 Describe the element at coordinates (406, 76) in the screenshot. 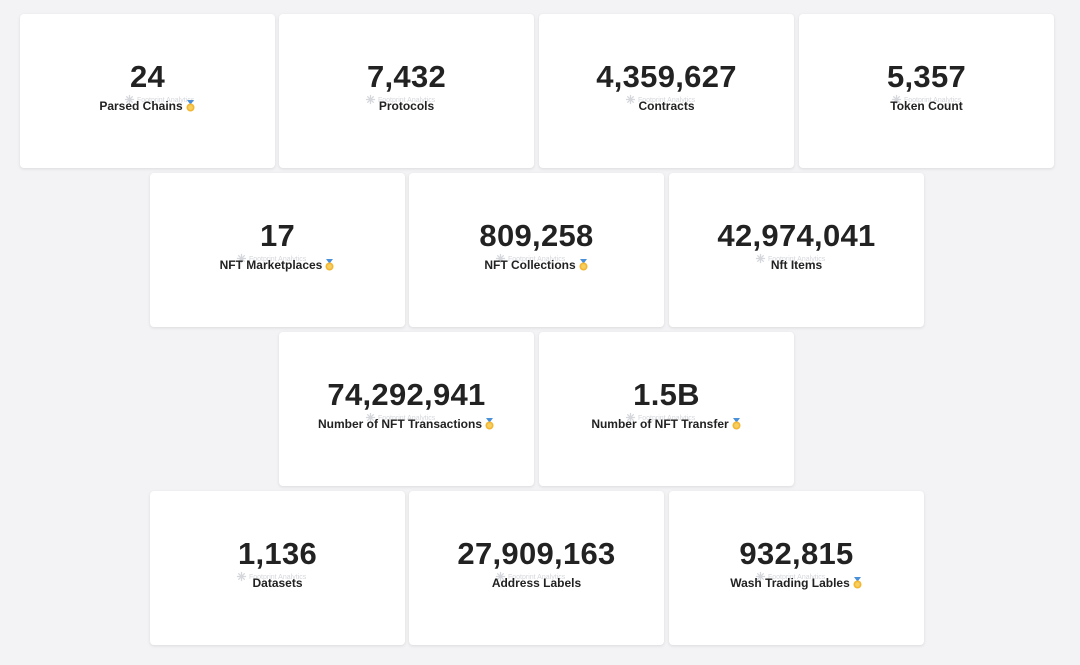

I see `metric-value: 7,432` at that location.